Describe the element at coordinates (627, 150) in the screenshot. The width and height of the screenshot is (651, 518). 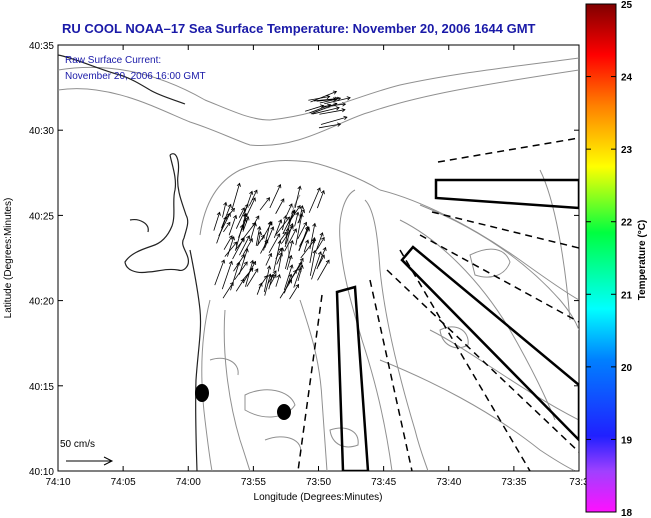
I see `colorbar-tick-label: 23` at that location.